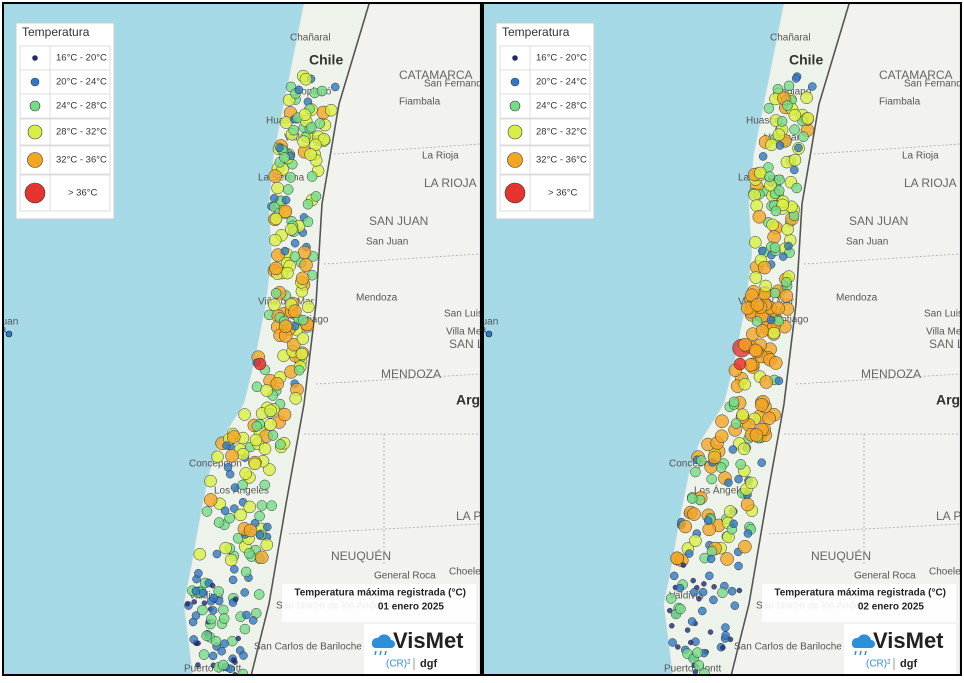 This screenshot has width=964, height=683. Describe the element at coordinates (398, 664) in the screenshot. I see `logo-partner: (CR)²` at that location.